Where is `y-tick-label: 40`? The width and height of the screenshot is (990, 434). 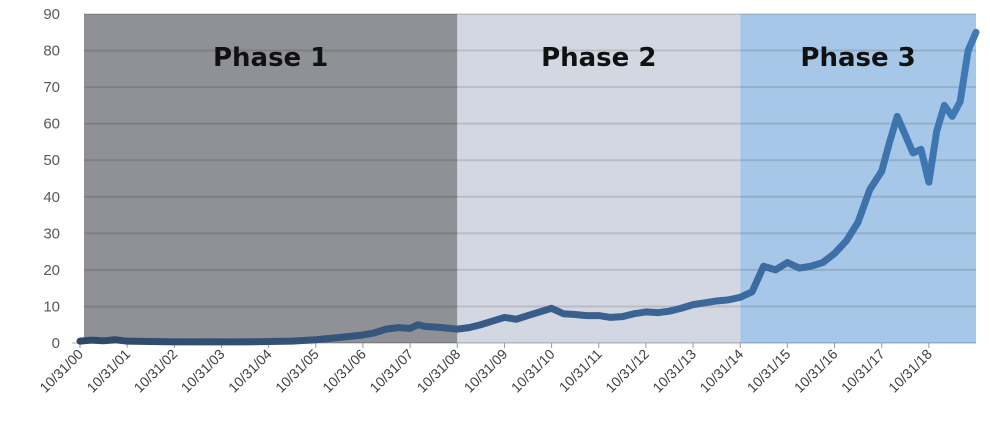
y-tick-label: 40 is located at coordinates (51, 197).